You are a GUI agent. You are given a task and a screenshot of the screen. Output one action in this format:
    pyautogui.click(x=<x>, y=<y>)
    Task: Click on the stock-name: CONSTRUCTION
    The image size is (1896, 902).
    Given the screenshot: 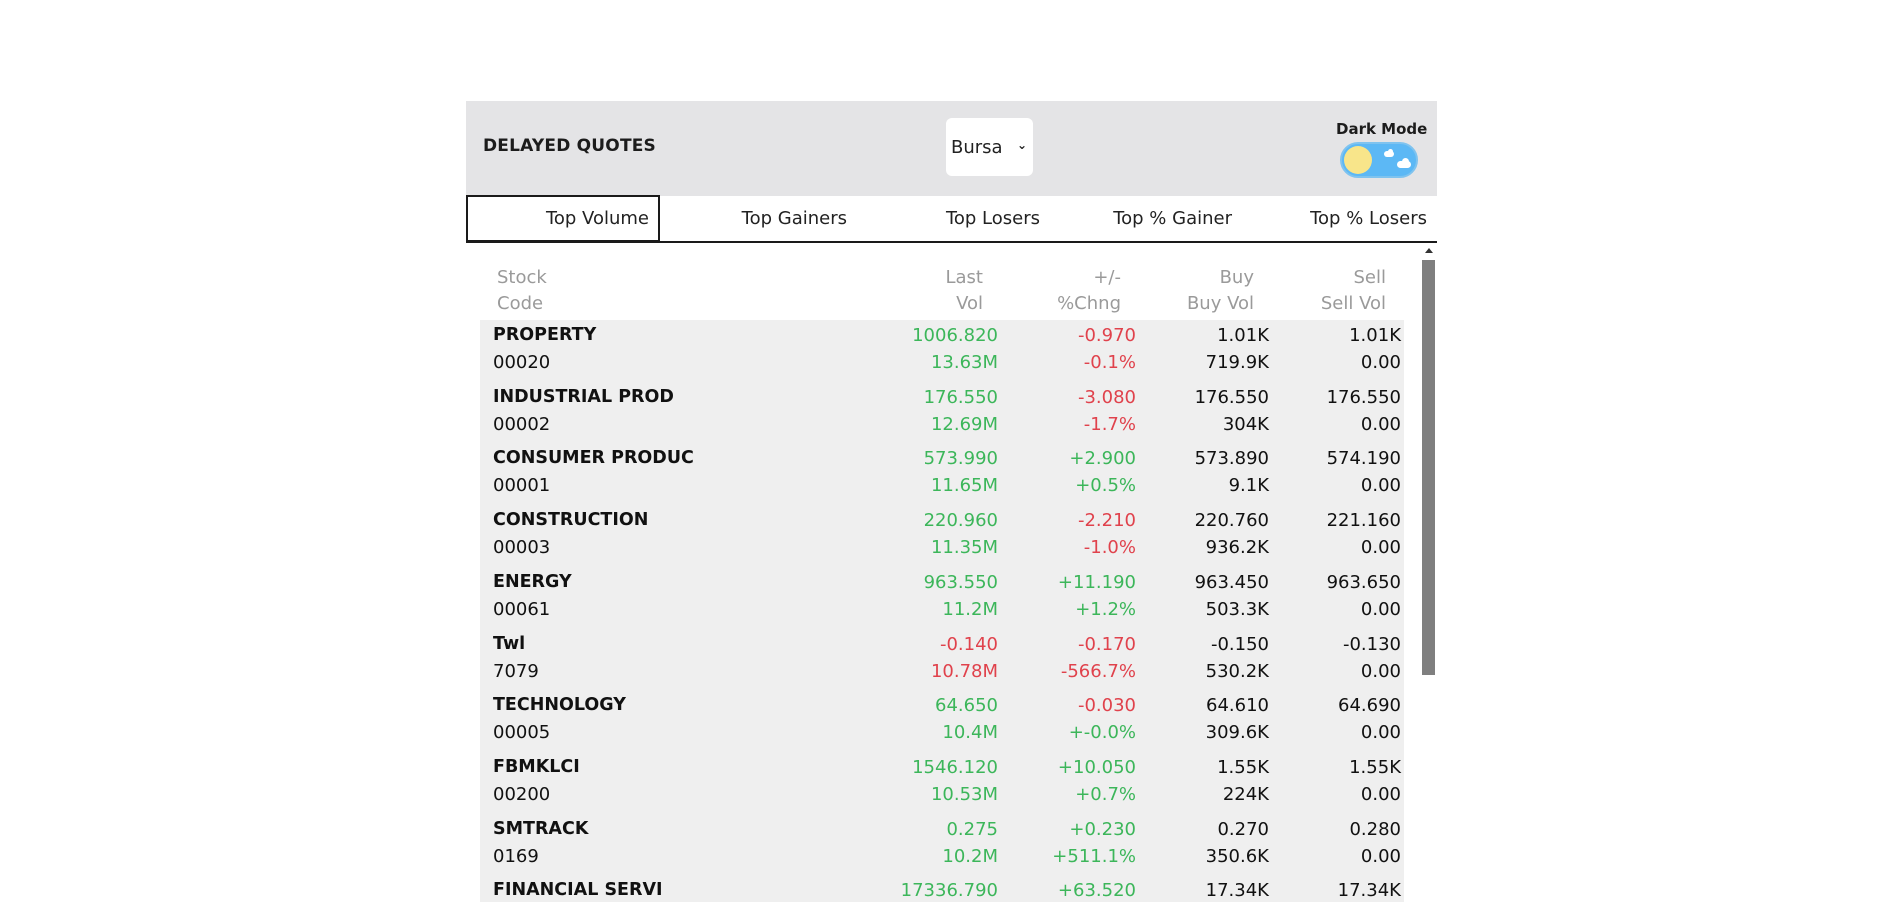 What is the action you would take?
    pyautogui.click(x=571, y=520)
    